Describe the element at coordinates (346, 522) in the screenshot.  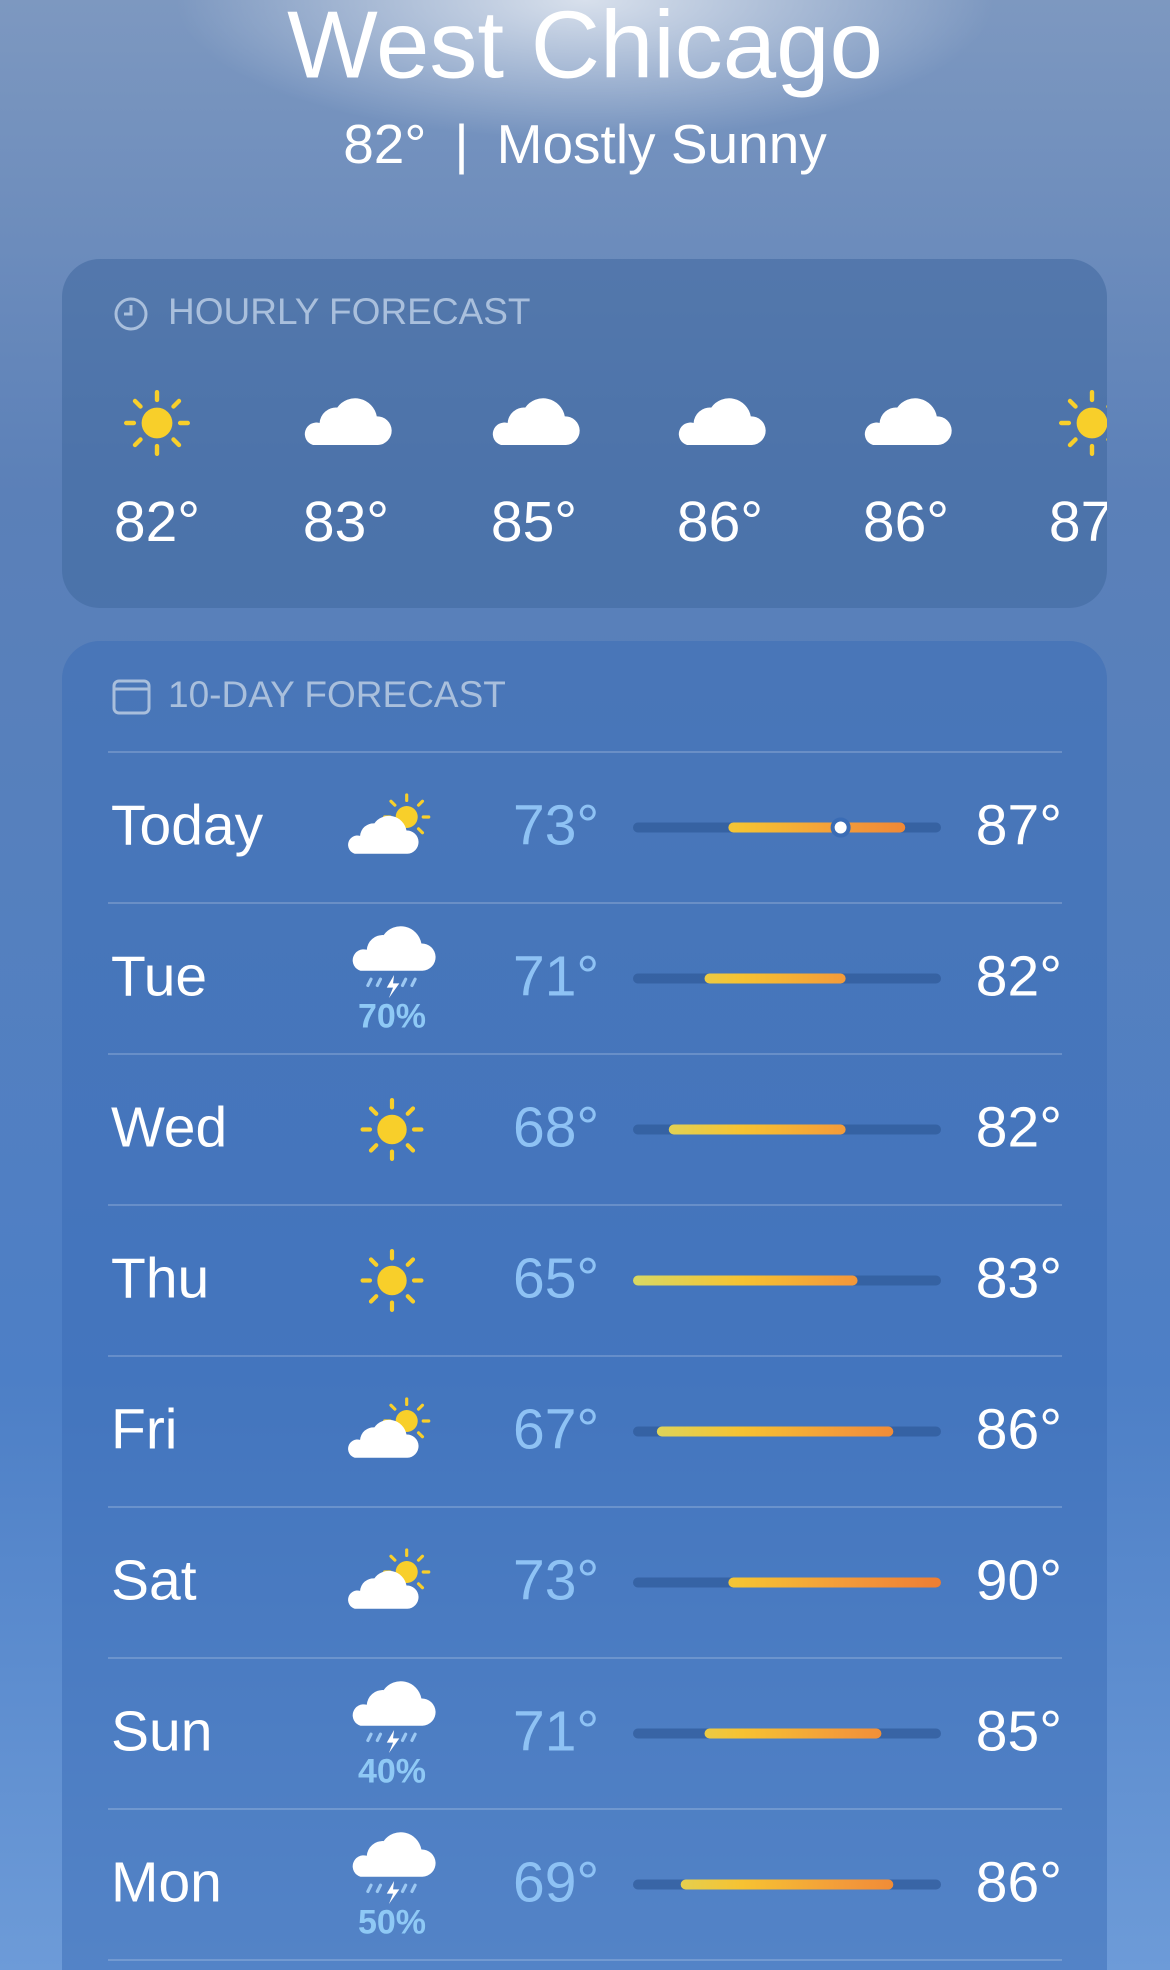
I see `hourly-temp: 83°` at that location.